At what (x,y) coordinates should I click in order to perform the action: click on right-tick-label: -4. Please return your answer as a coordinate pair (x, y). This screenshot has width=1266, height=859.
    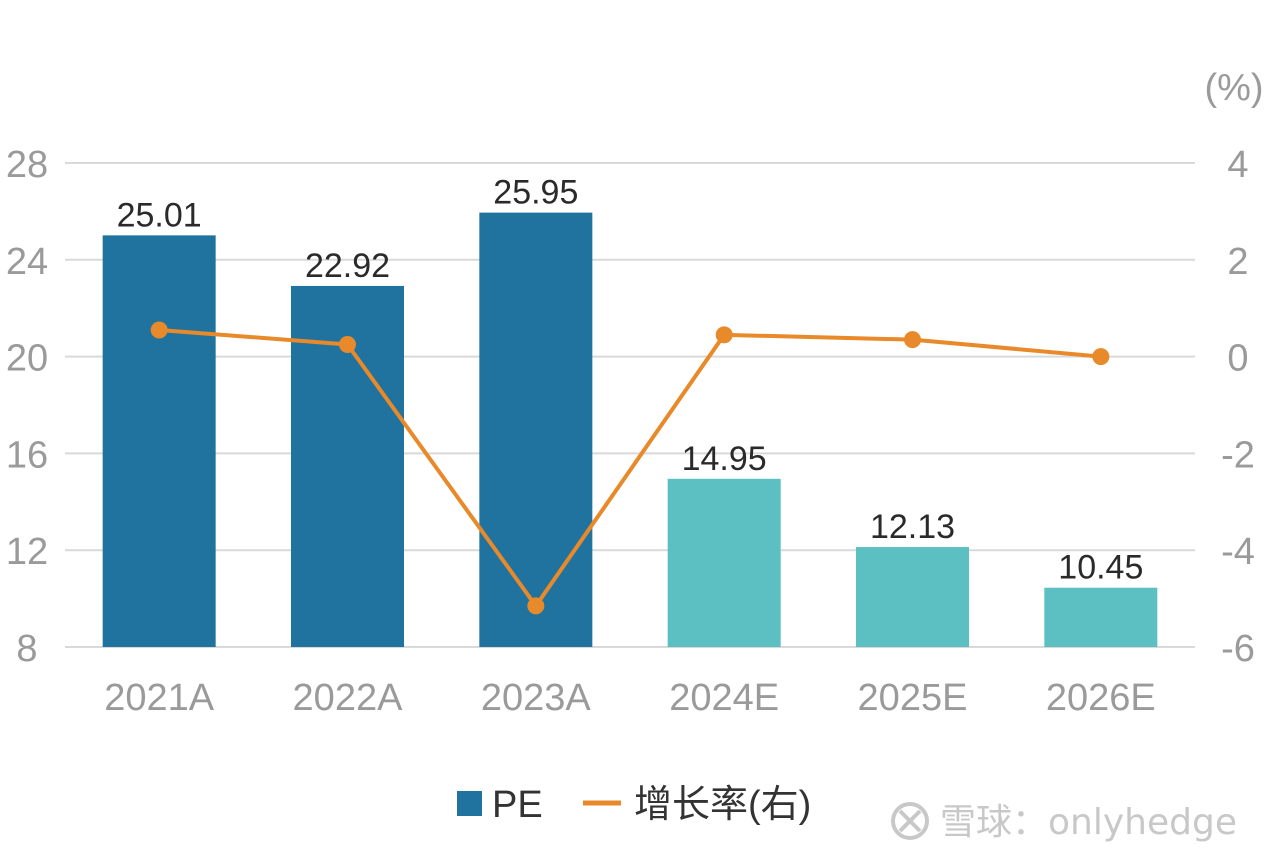
    Looking at the image, I should click on (1238, 552).